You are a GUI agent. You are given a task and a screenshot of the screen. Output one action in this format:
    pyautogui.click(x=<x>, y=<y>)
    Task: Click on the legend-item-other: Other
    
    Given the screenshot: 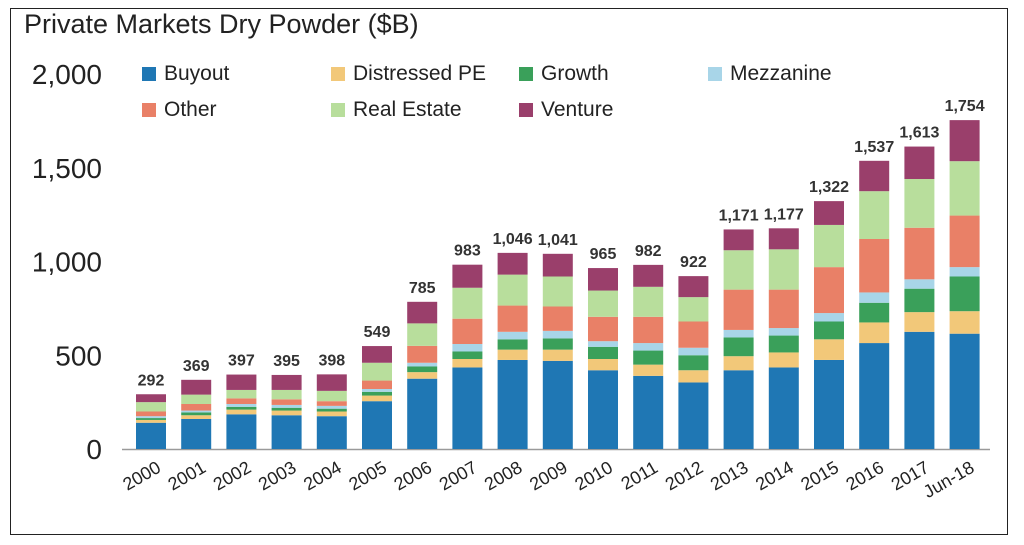 What is the action you would take?
    pyautogui.click(x=179, y=110)
    